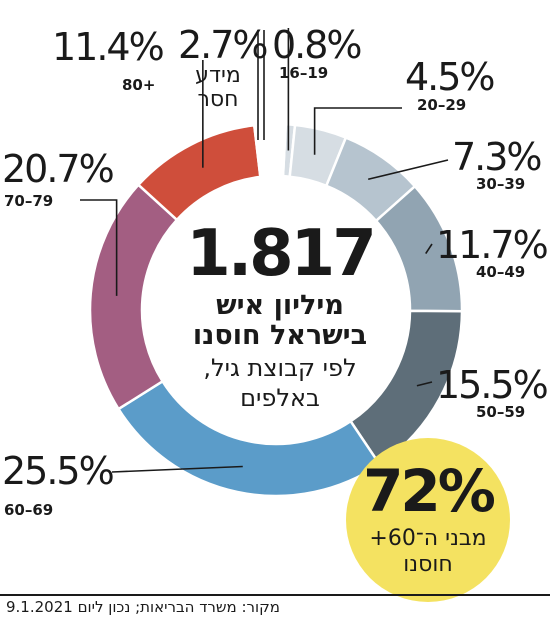 Image resolution: width=550 pixels, height=620 pixels. What do you see at coordinates (501, 412) in the screenshot?
I see `label-group-50-59: 50–59` at bounding box center [501, 412].